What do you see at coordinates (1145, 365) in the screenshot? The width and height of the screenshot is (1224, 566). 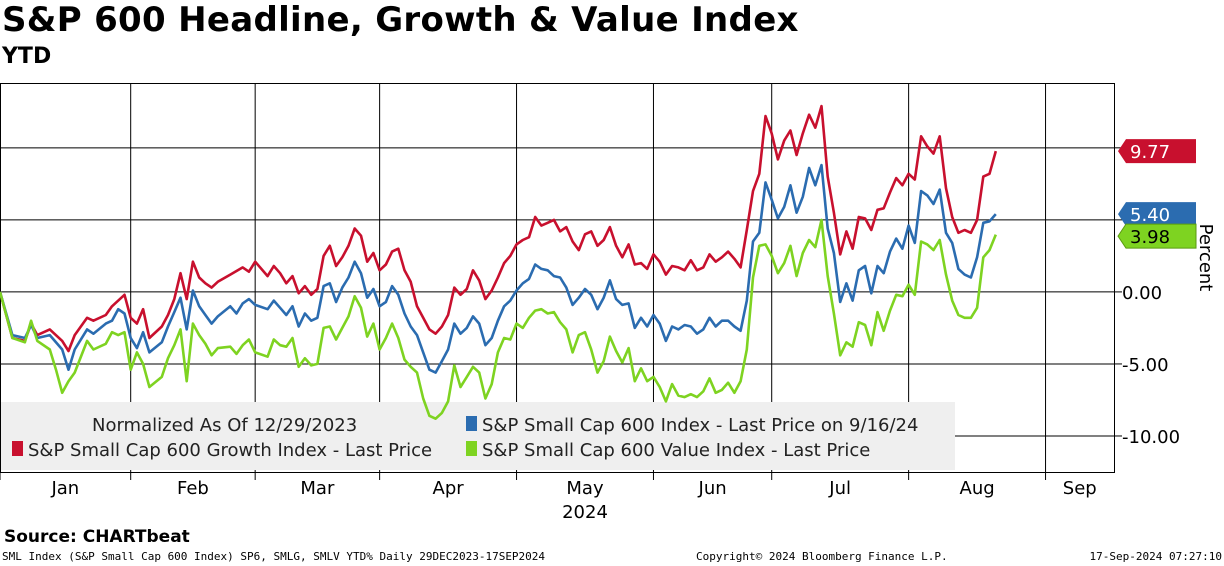 I see `y-tick-label: -5.00` at bounding box center [1145, 365].